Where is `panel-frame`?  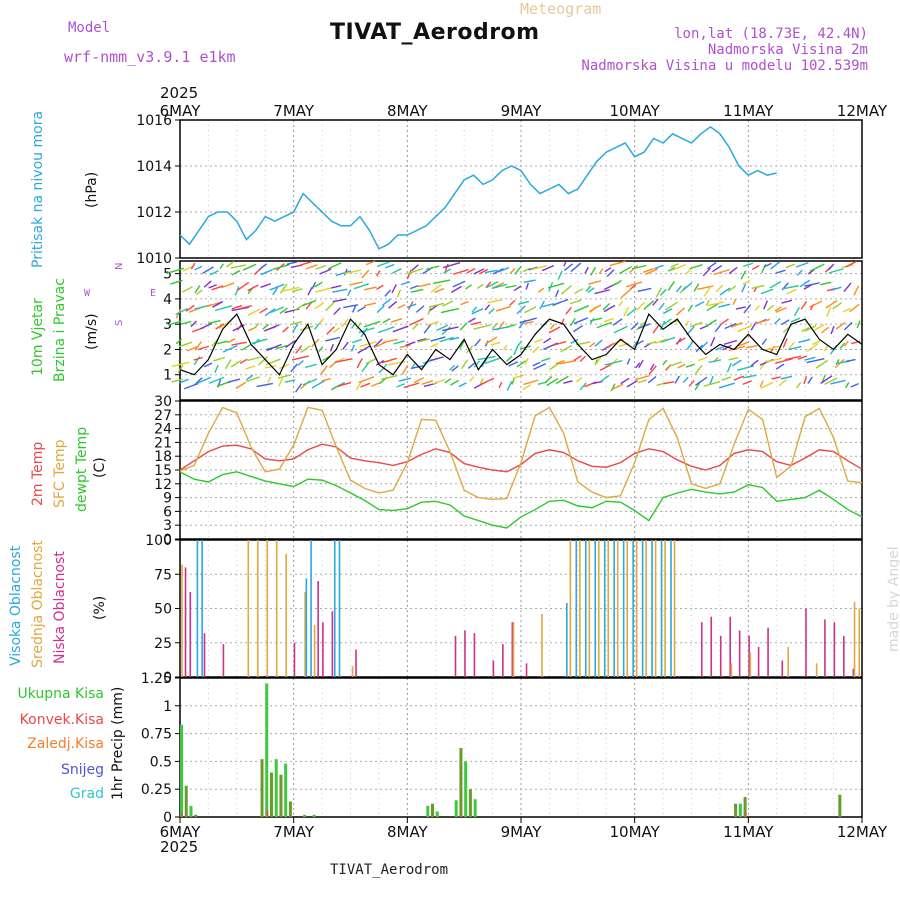
panel-frame is located at coordinates (521, 189).